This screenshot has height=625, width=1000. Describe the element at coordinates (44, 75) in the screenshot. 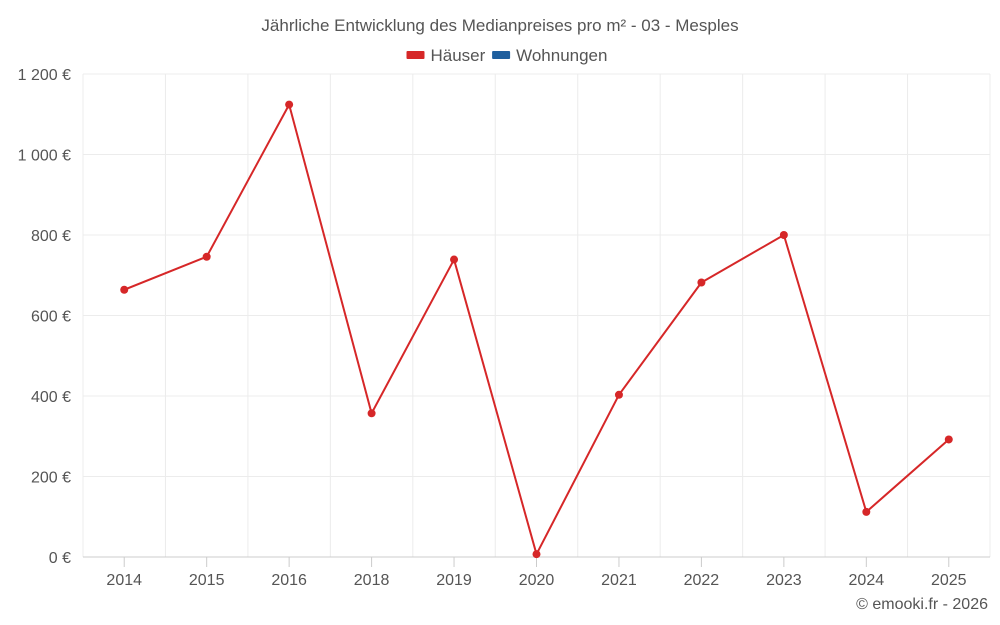

I see `y-tick-label: 1 200 €` at that location.